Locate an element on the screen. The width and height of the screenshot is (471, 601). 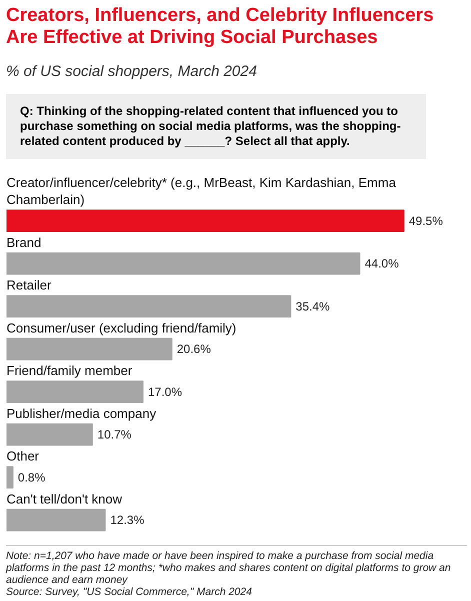
data-label: 0.8% is located at coordinates (32, 477).